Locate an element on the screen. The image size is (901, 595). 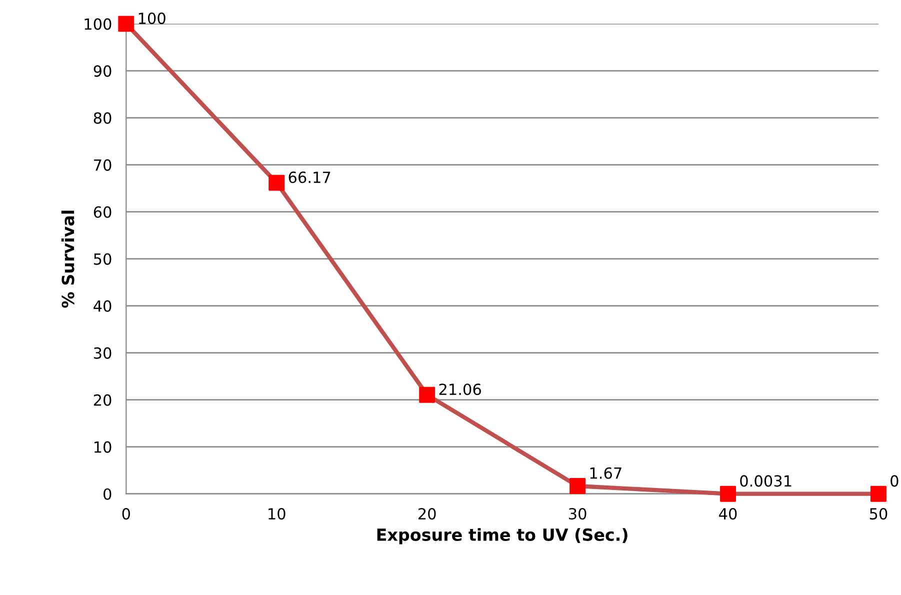
x-axis-title: Exposure time to UV (Sec.) is located at coordinates (502, 536).